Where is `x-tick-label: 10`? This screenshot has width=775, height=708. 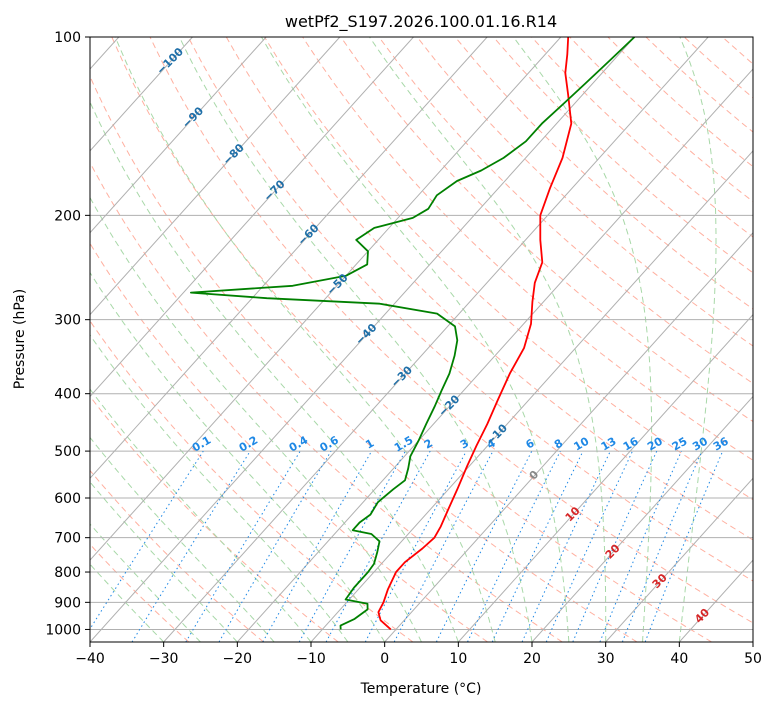 x-tick-label: 10 is located at coordinates (458, 659).